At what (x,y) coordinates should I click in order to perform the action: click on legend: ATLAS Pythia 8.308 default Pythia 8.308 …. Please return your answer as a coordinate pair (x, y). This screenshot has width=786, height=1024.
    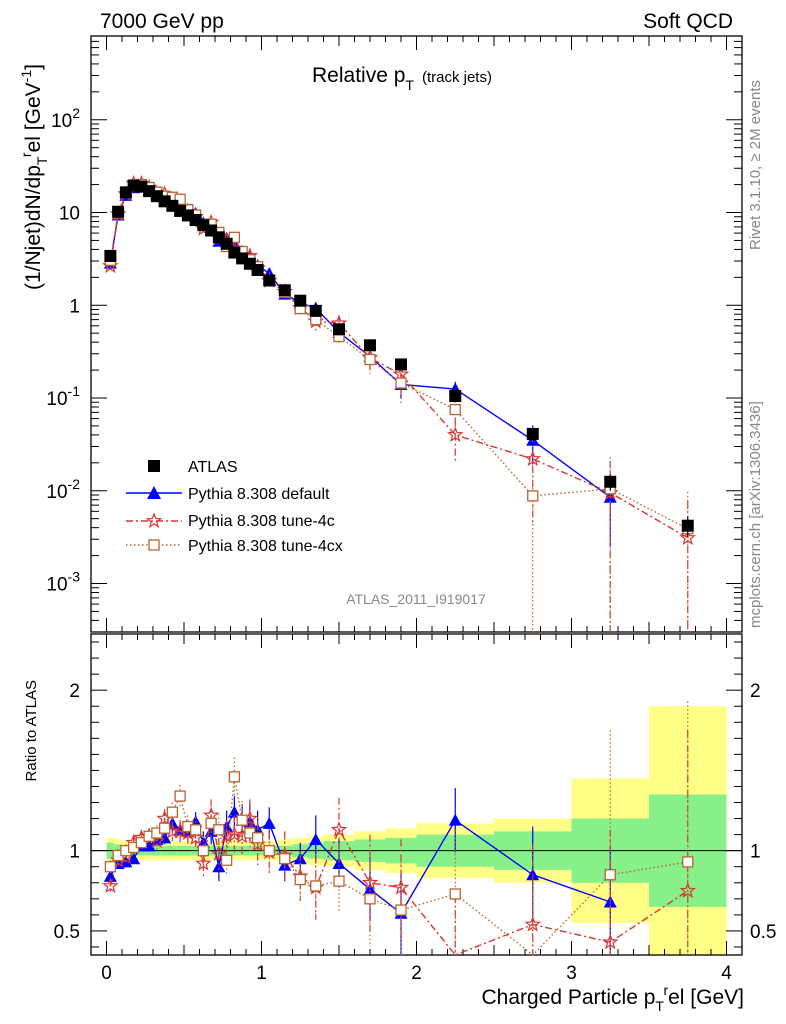
    Looking at the image, I should click on (234, 507).